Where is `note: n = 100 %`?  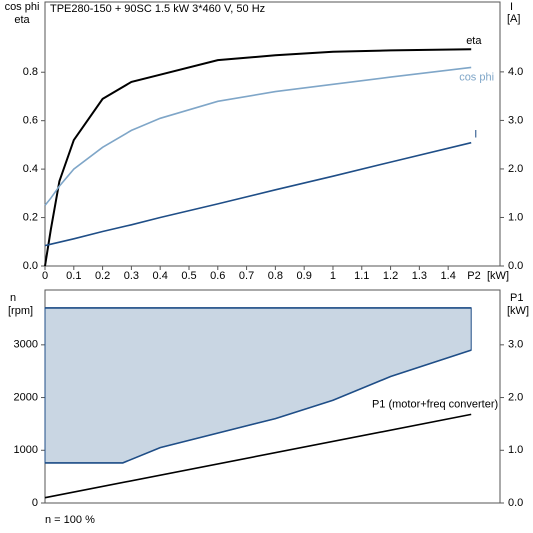
note: n = 100 % is located at coordinates (70, 520).